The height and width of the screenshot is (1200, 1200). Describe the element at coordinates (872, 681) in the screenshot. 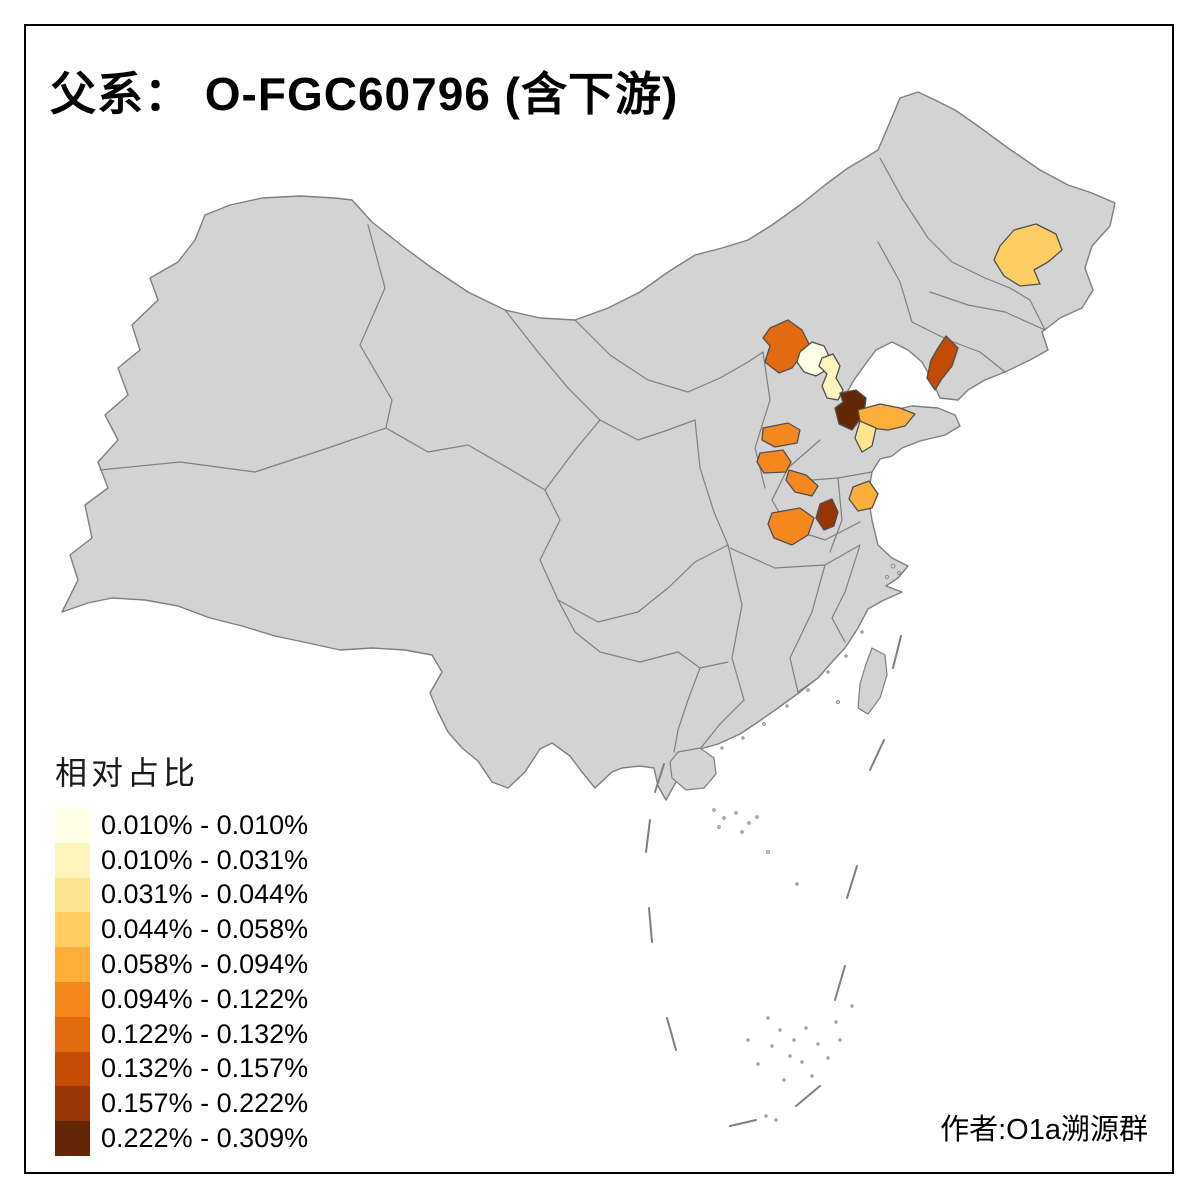

I see `taiwan-shape` at that location.